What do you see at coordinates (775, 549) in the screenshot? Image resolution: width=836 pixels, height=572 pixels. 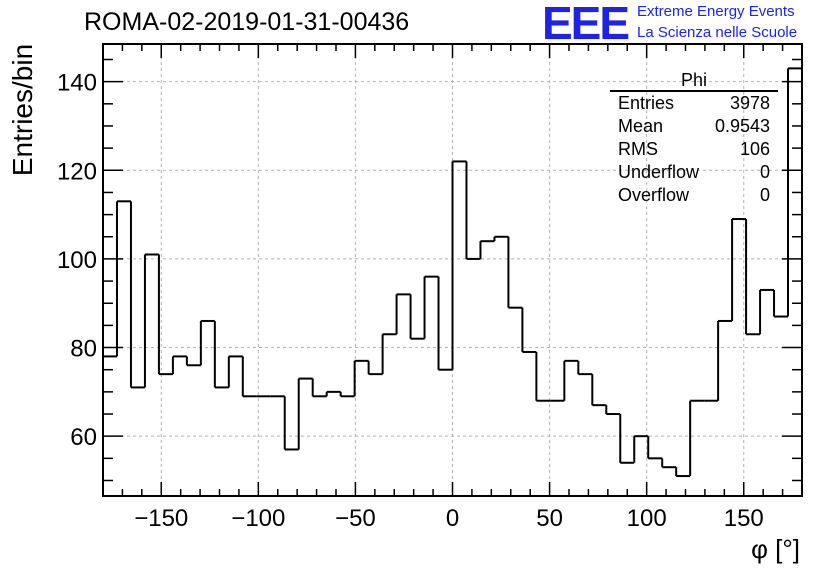 I see `x-axis-label: φ [°]` at bounding box center [775, 549].